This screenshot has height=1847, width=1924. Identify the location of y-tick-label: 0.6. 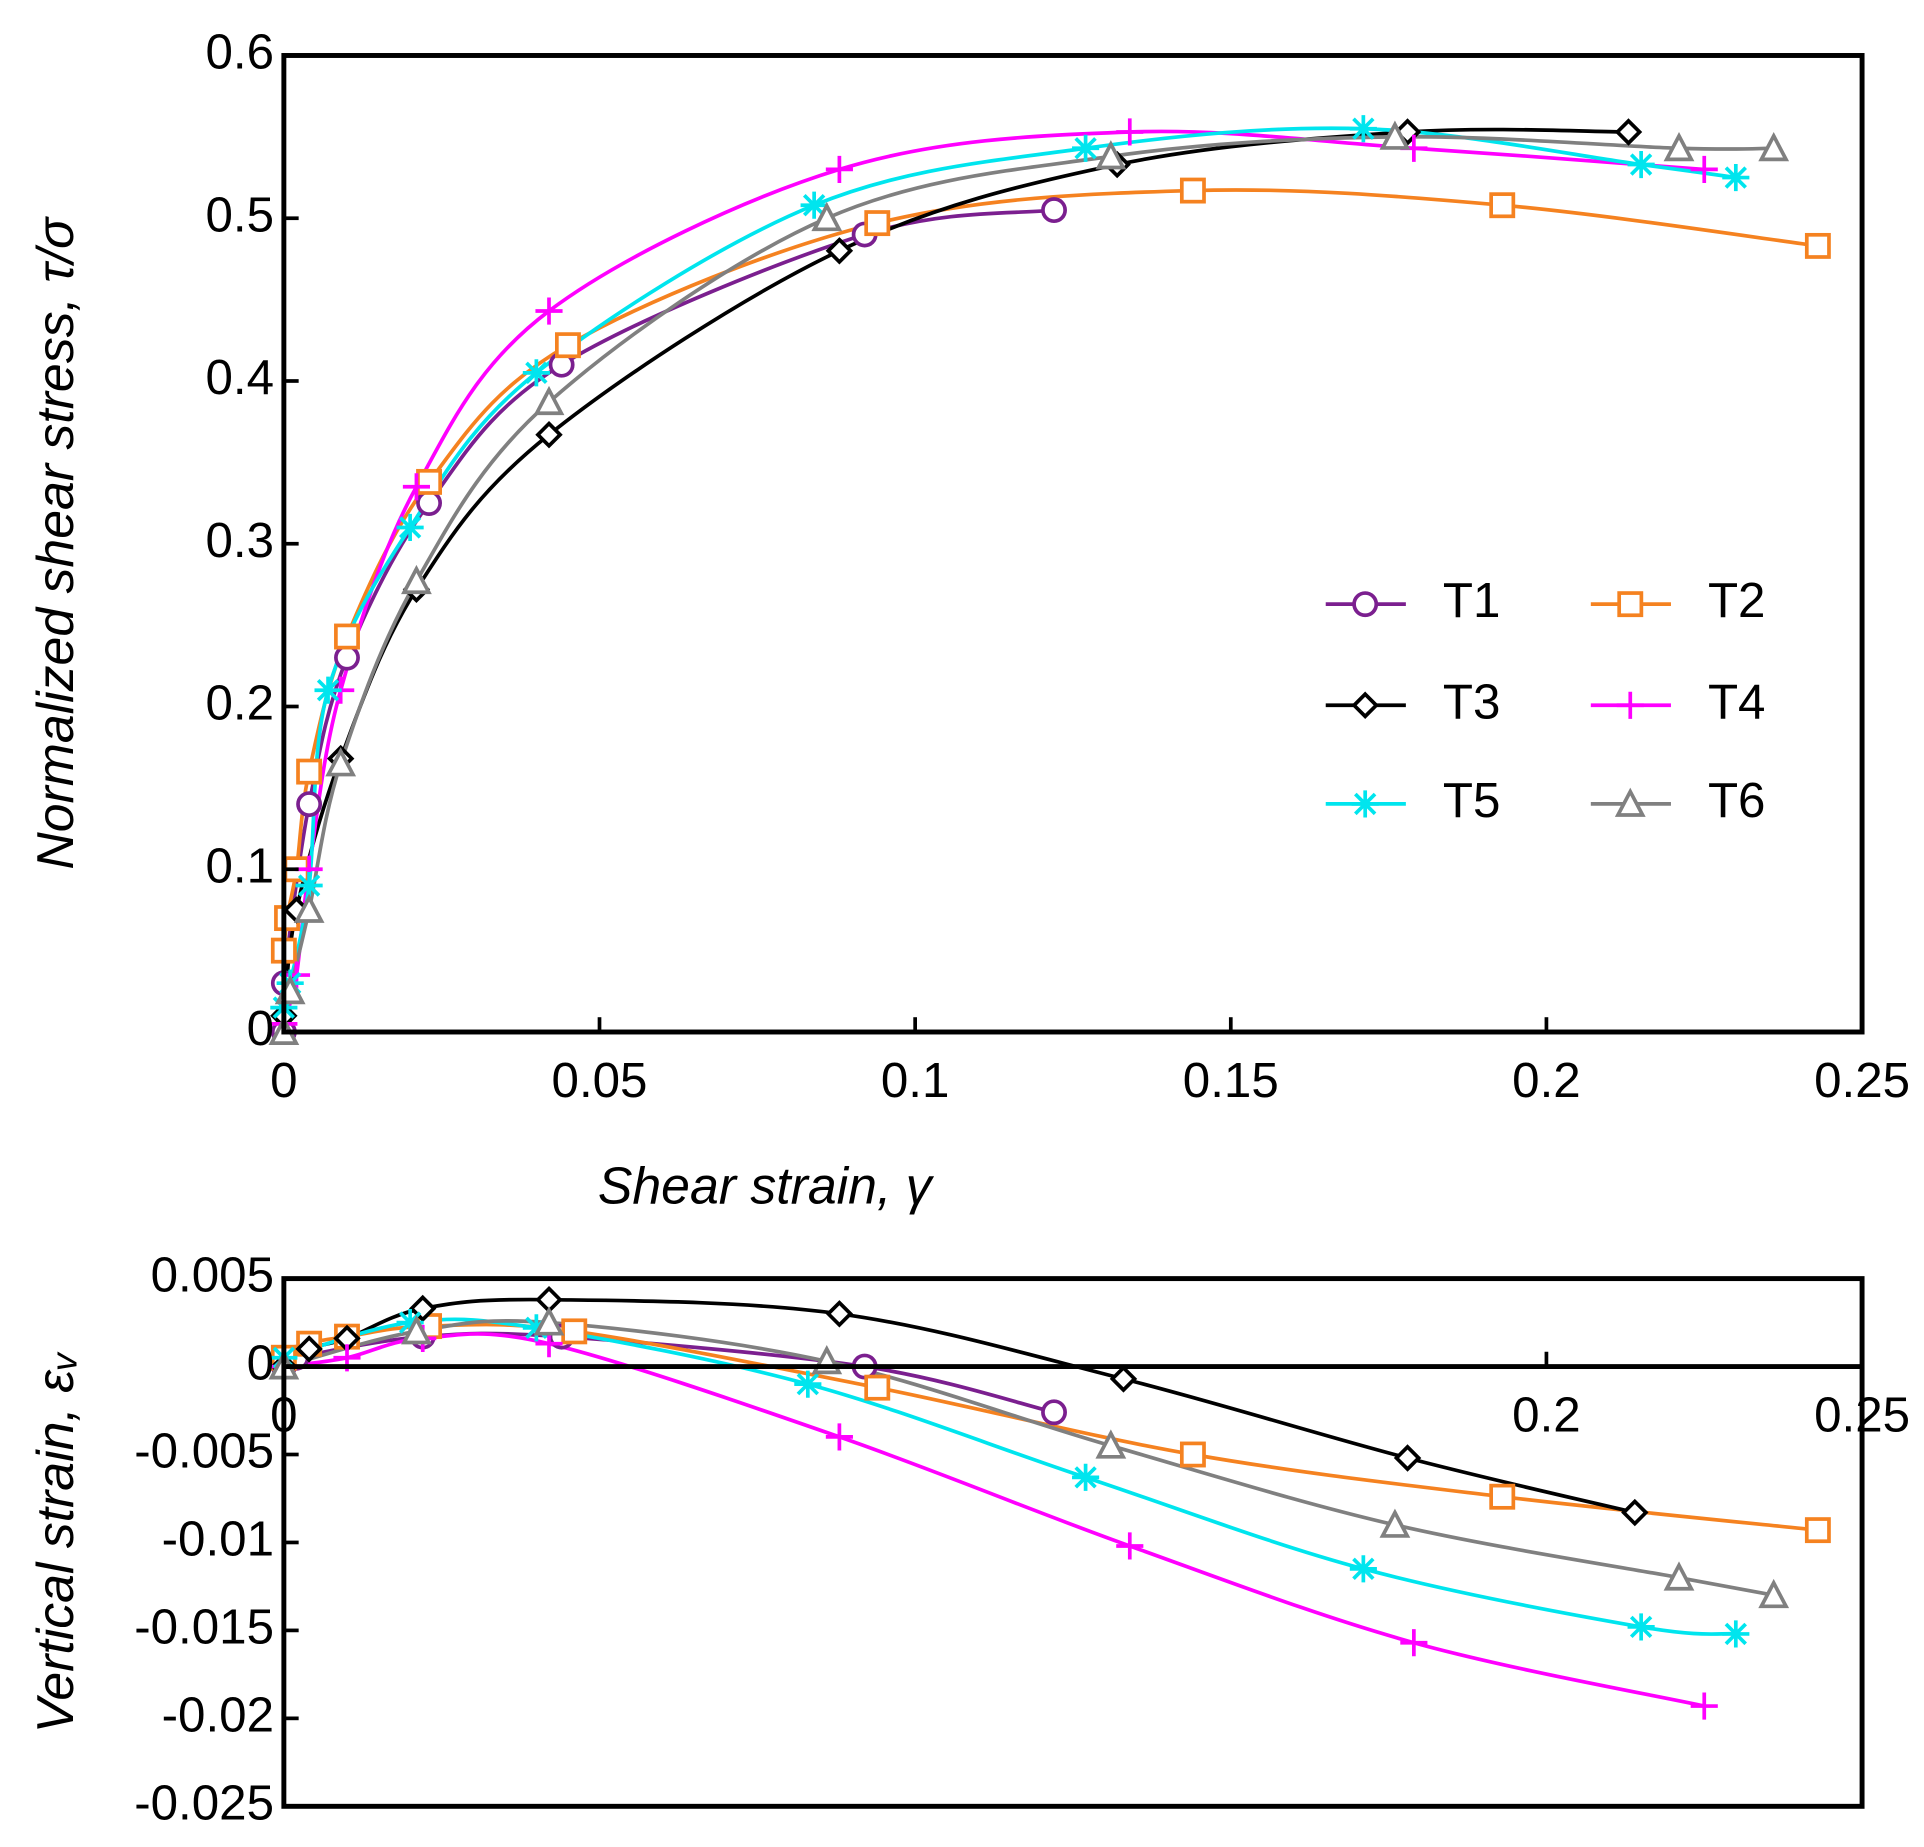
(239, 52).